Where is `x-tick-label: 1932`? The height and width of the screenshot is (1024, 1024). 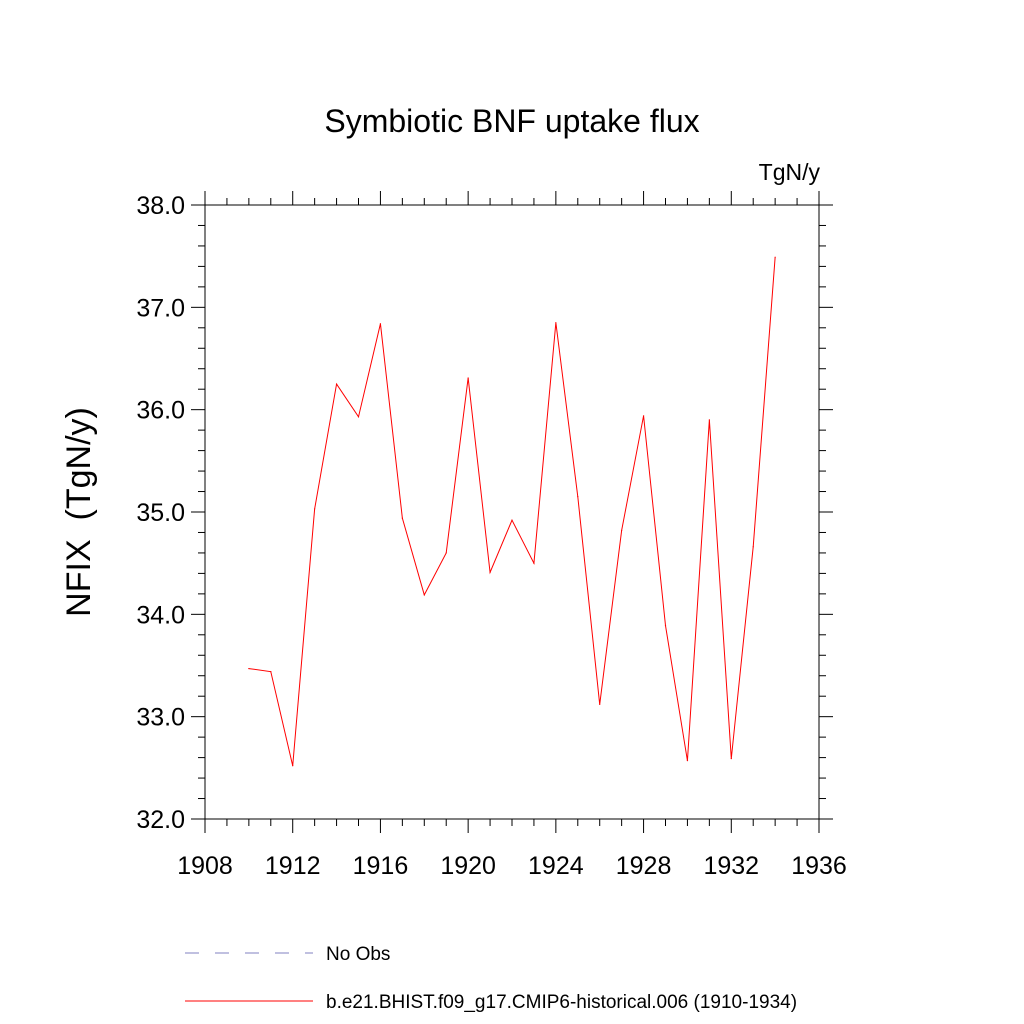
x-tick-label: 1932 is located at coordinates (731, 866).